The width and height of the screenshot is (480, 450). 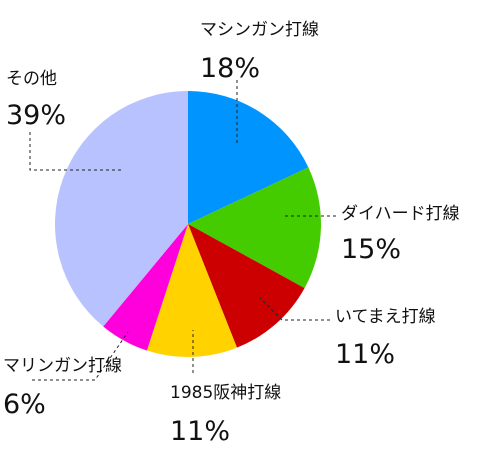 What do you see at coordinates (75, 151) in the screenshot?
I see `slice-6-leader-line` at bounding box center [75, 151].